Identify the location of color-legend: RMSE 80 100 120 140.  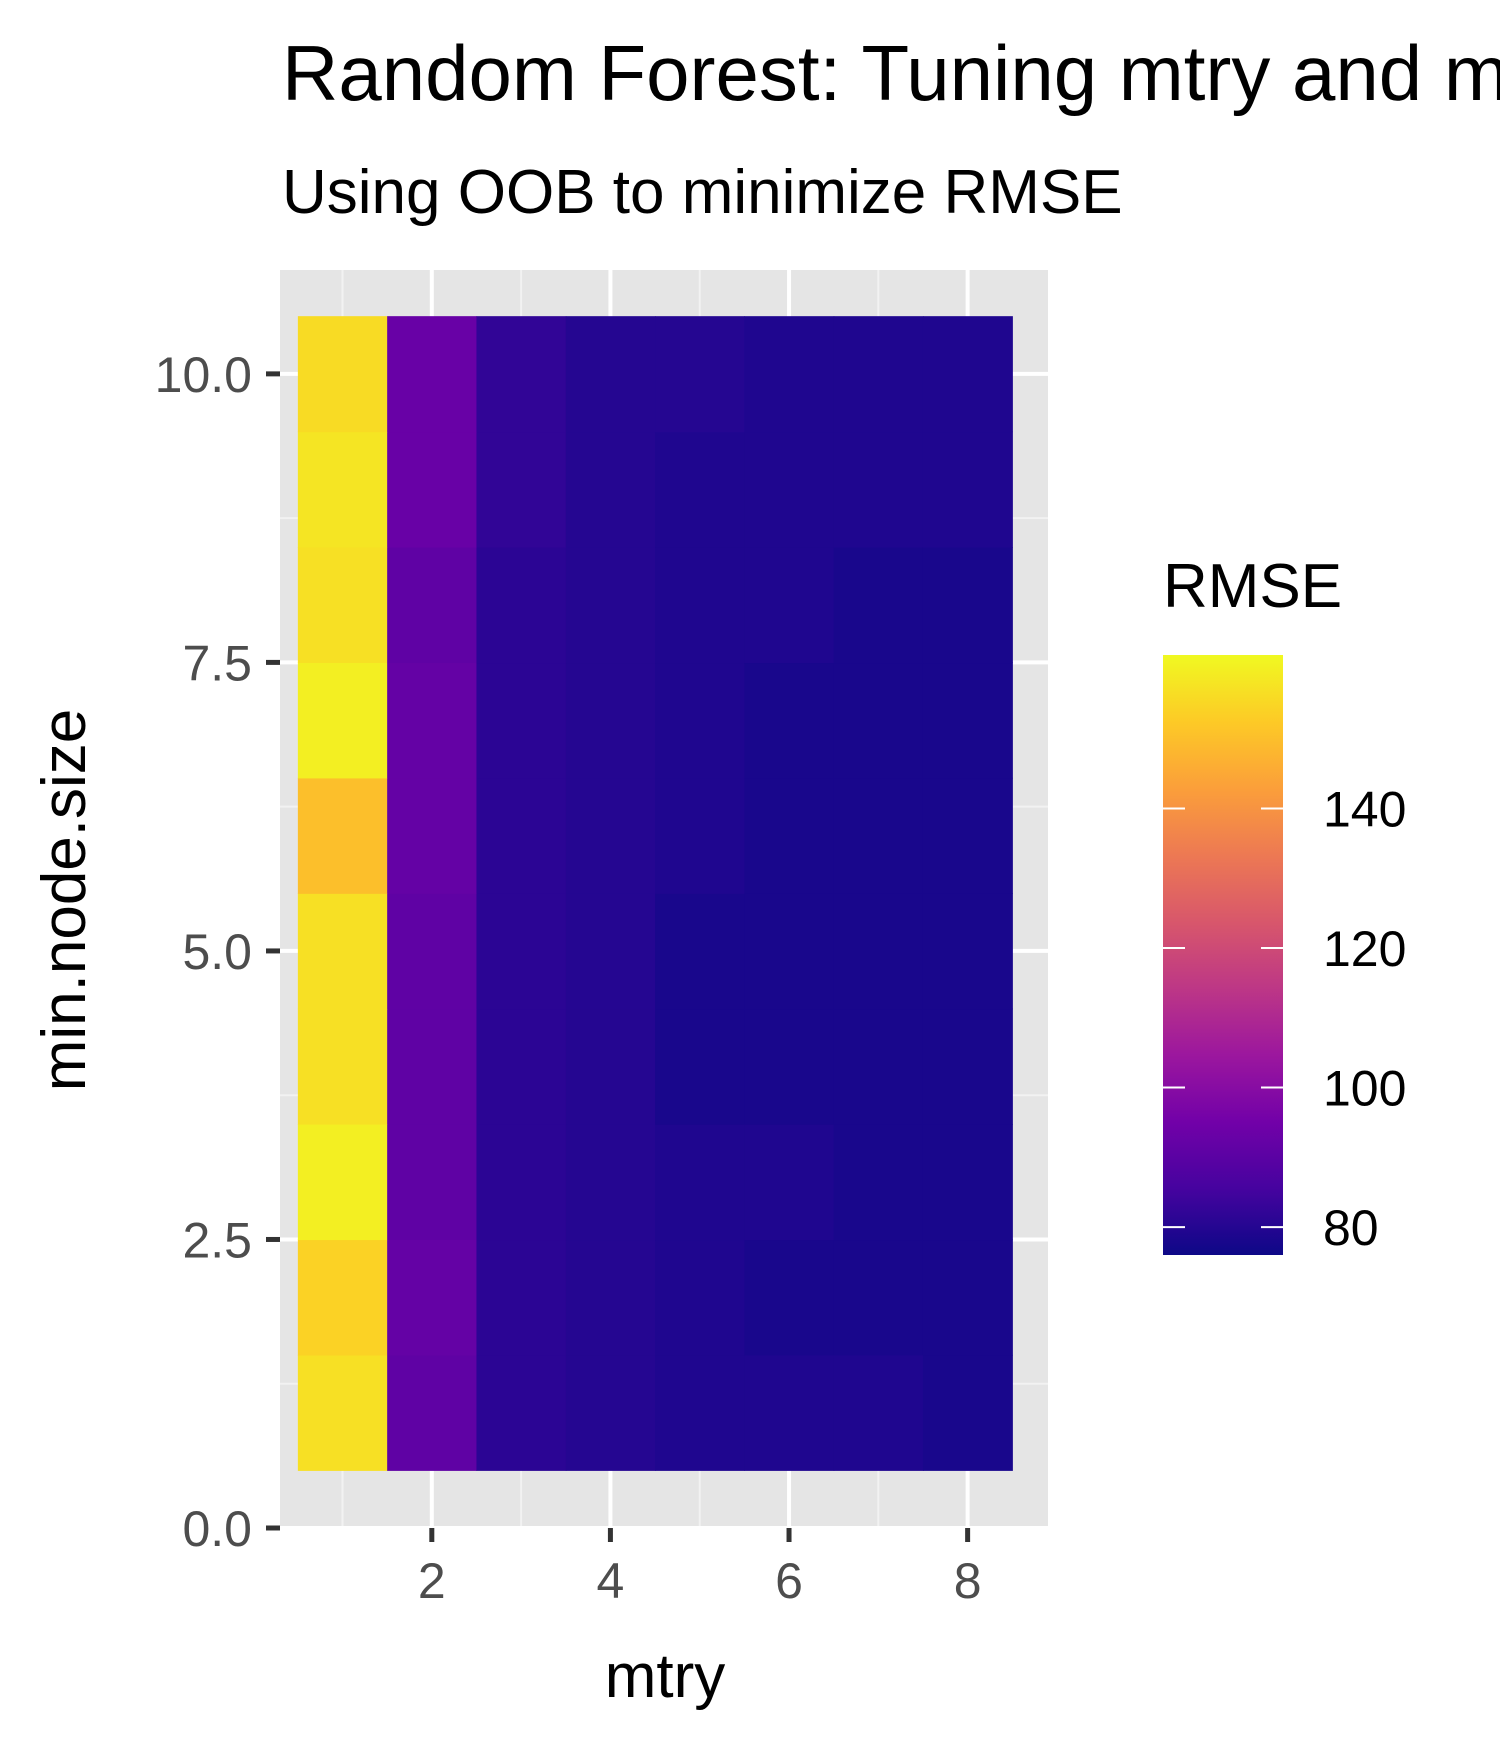
(1284, 904).